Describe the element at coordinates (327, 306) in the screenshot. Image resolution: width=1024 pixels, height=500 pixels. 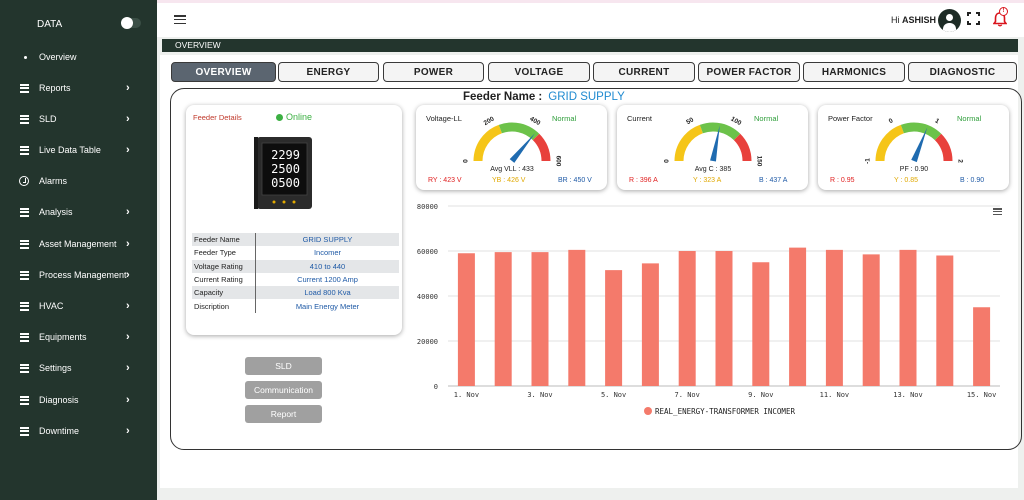
I see `feeder-detail-value: Main Energy Meter` at that location.